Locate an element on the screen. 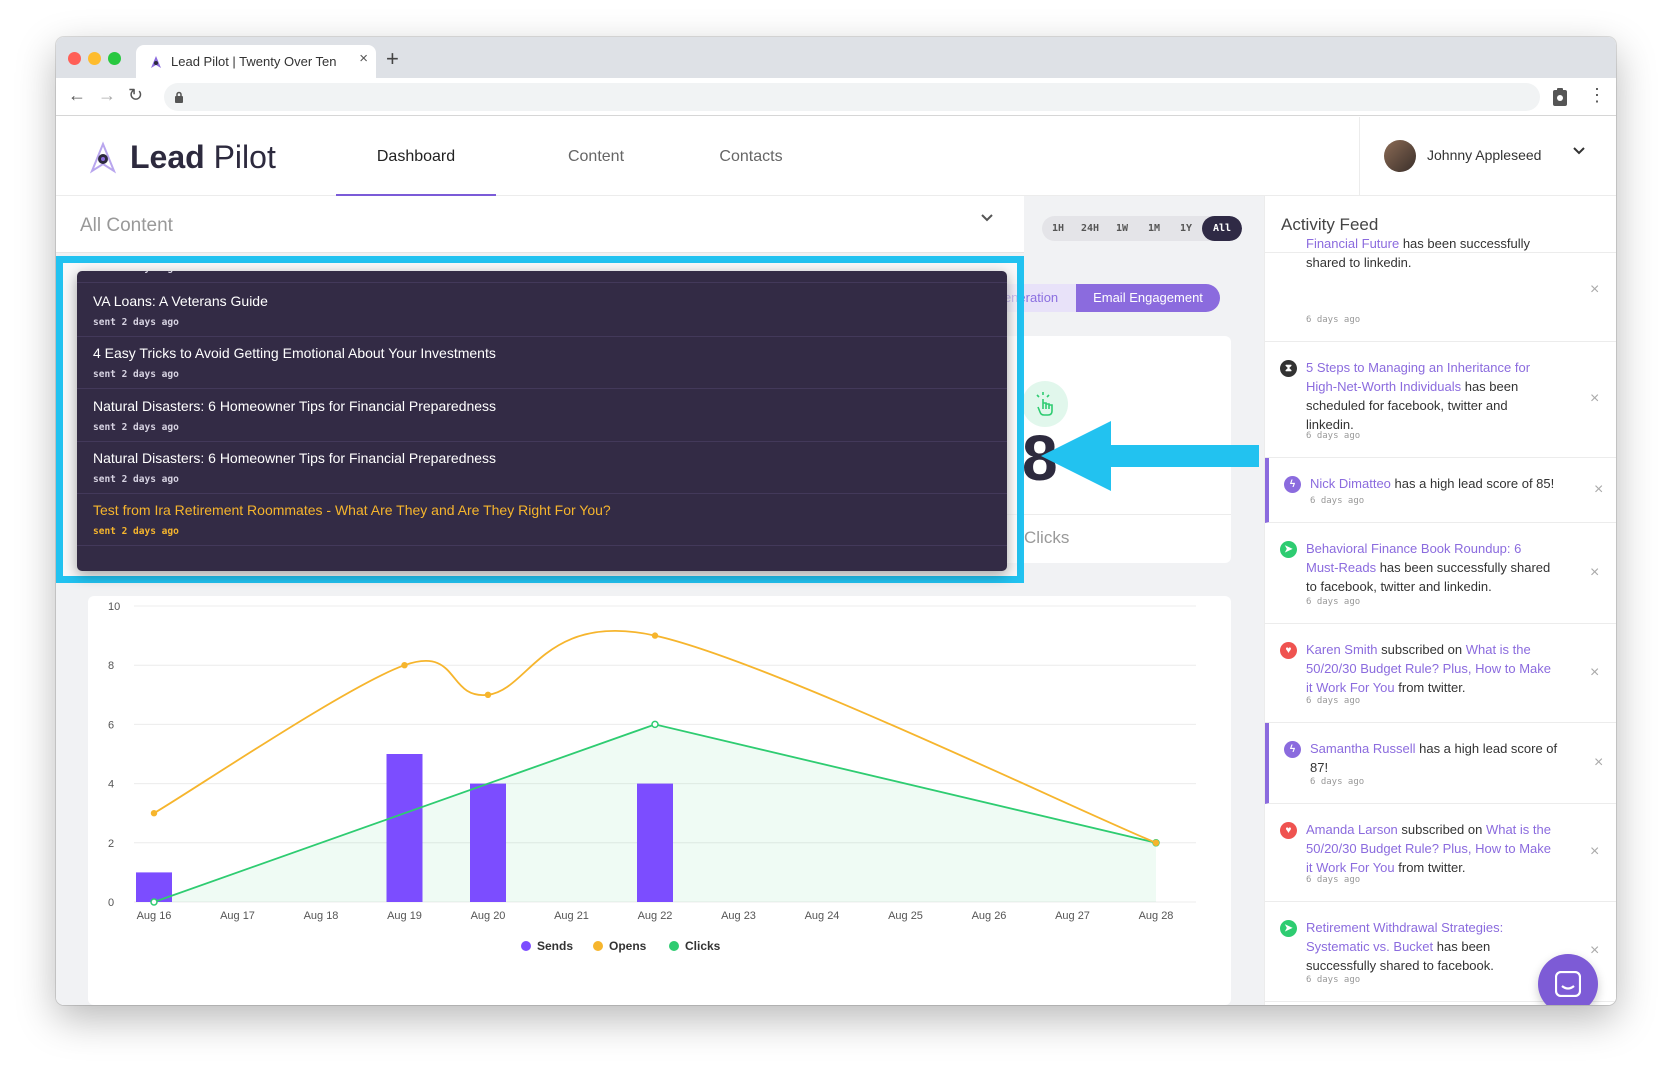 The image size is (1671, 1080). y-tick-label: 10 is located at coordinates (114, 607).